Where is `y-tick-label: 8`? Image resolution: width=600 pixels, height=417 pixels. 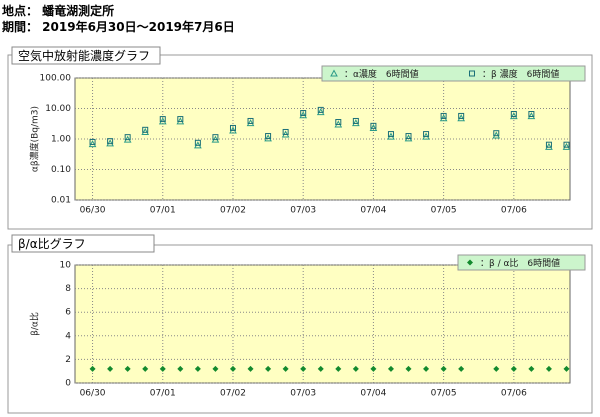 y-tick-label: 8 is located at coordinates (68, 289).